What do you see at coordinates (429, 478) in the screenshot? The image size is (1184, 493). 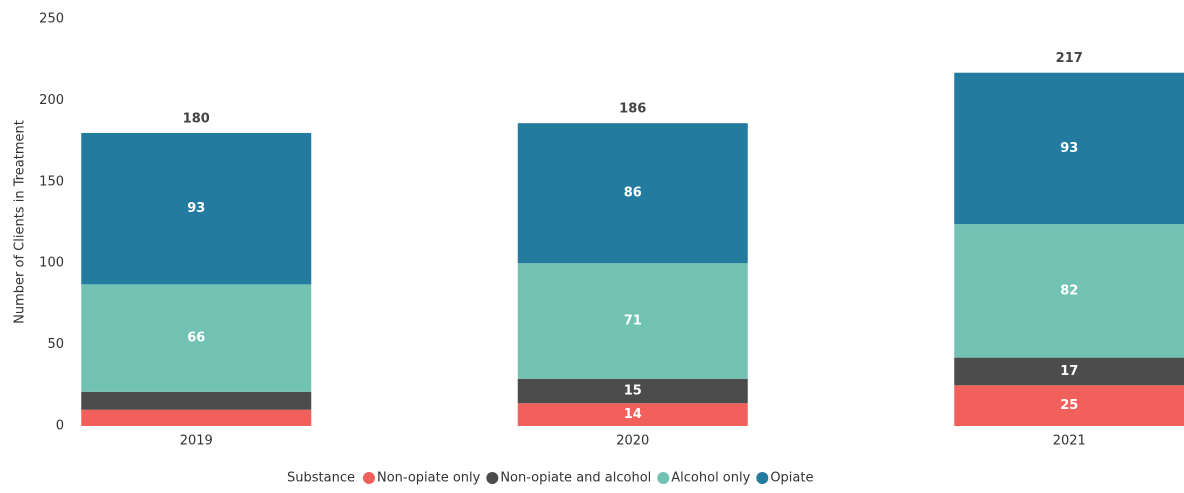 I see `legend-label: Non-opiate only` at bounding box center [429, 478].